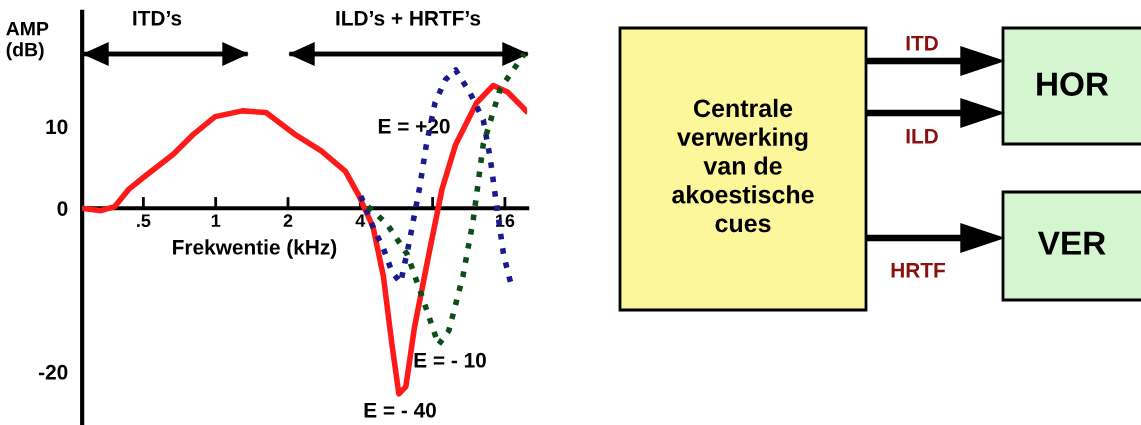  What do you see at coordinates (62, 208) in the screenshot?
I see `y-tick-label: 0` at bounding box center [62, 208].